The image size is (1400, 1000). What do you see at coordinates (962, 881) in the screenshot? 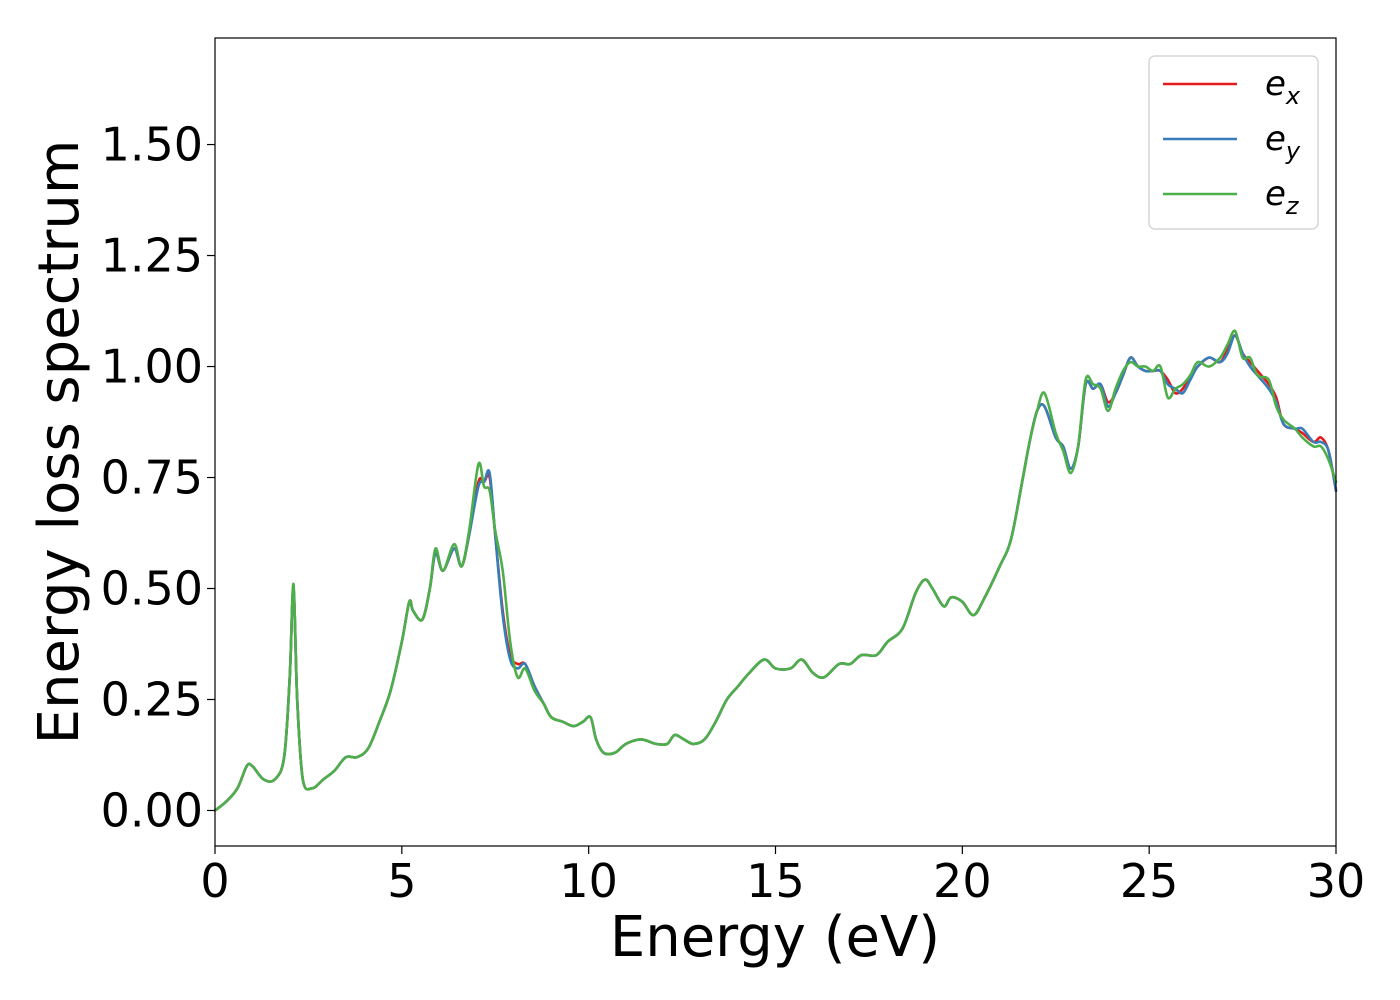
I see `x-tick-label: 20` at bounding box center [962, 881].